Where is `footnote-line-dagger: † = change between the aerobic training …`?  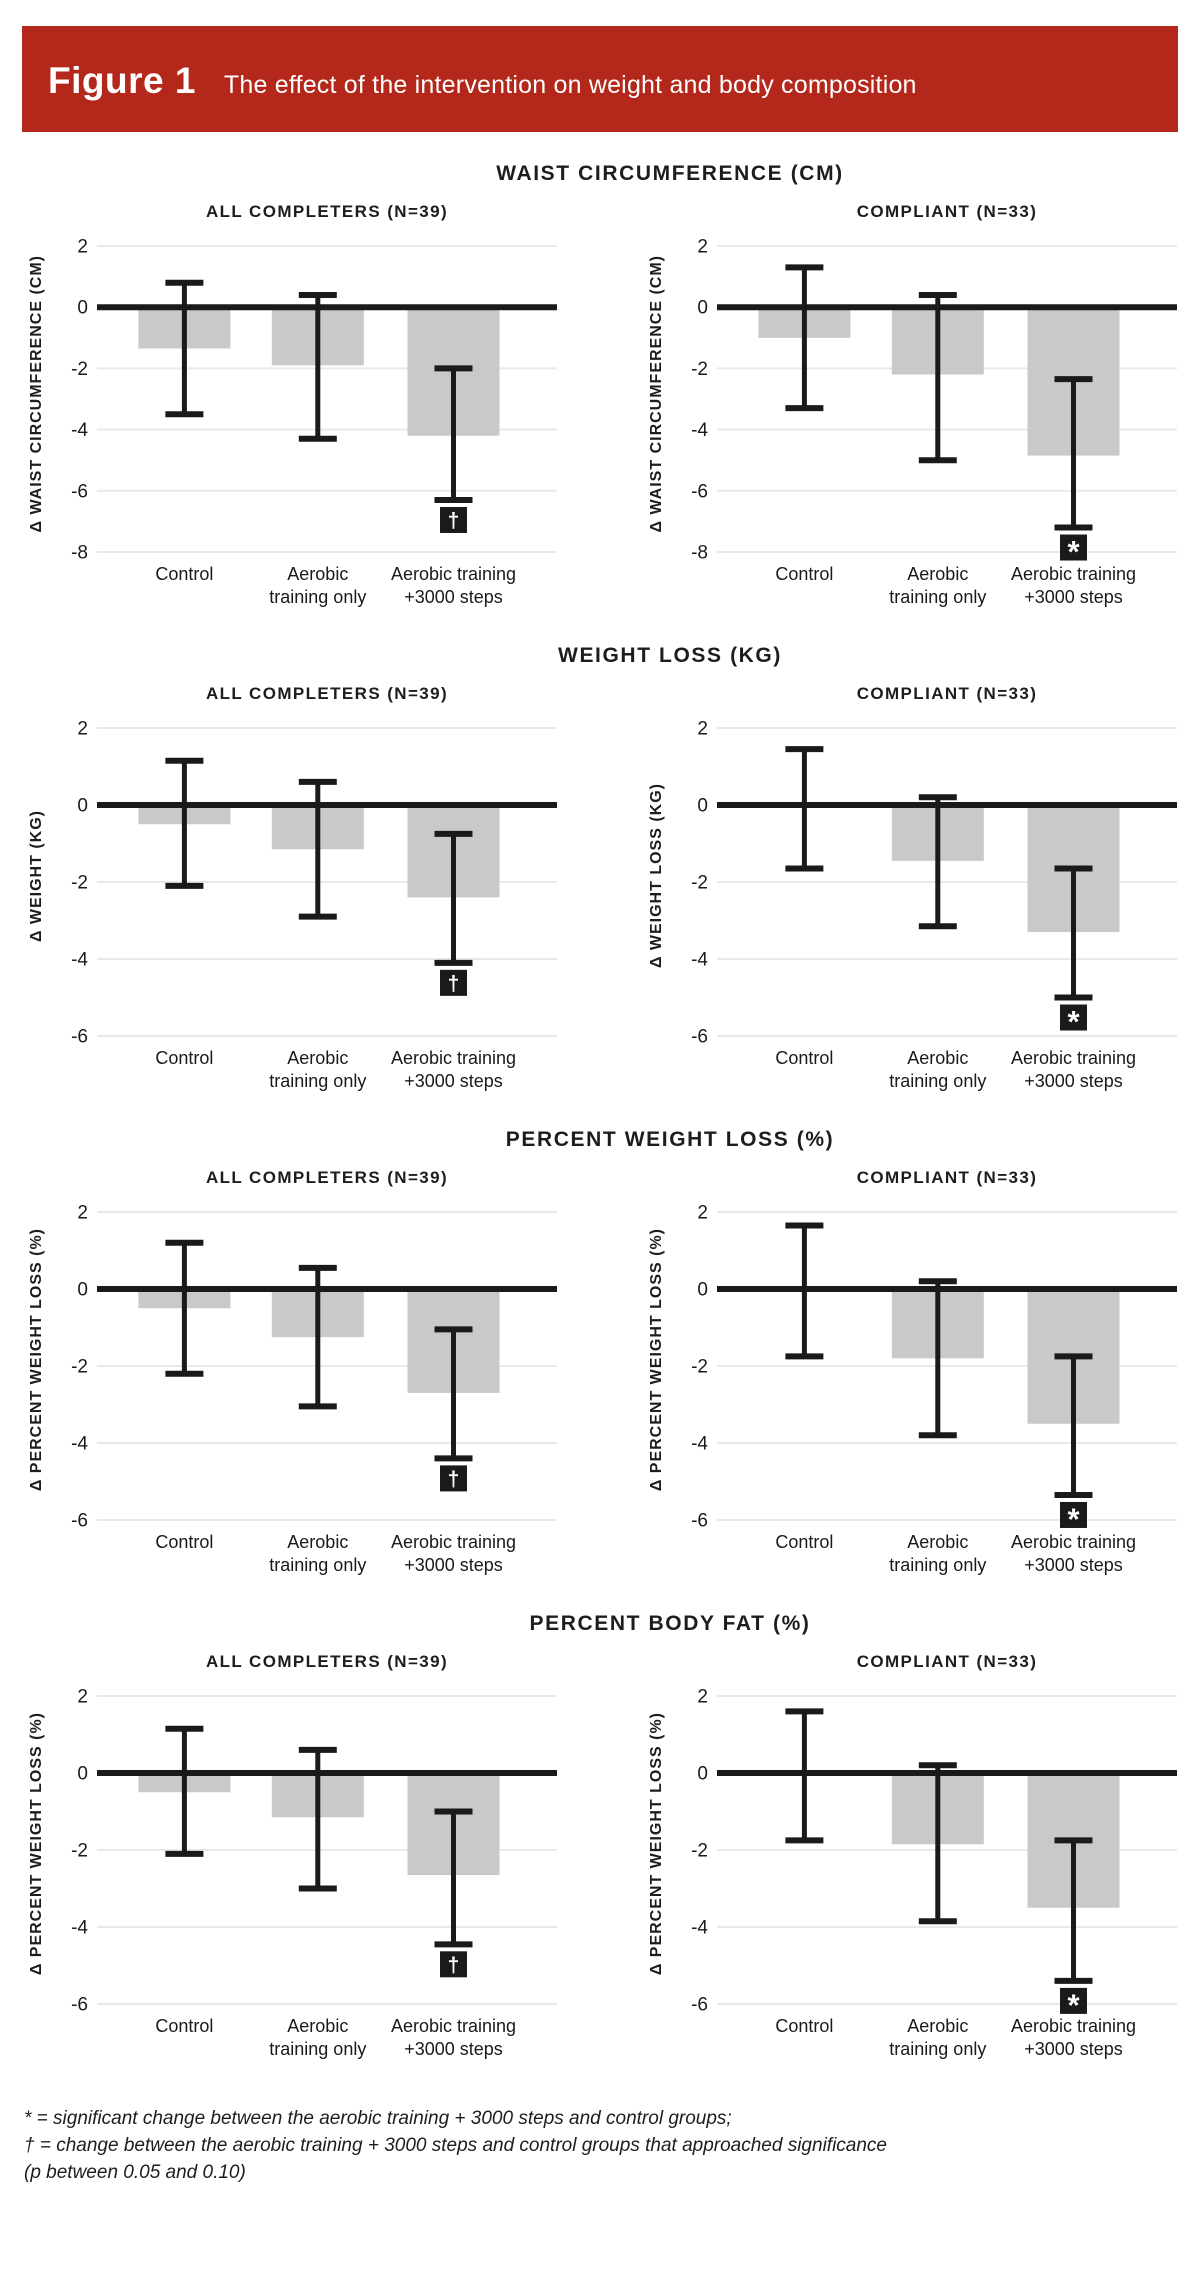
footnote-line-dagger: † = change between the aerobic training … is located at coordinates (455, 2145).